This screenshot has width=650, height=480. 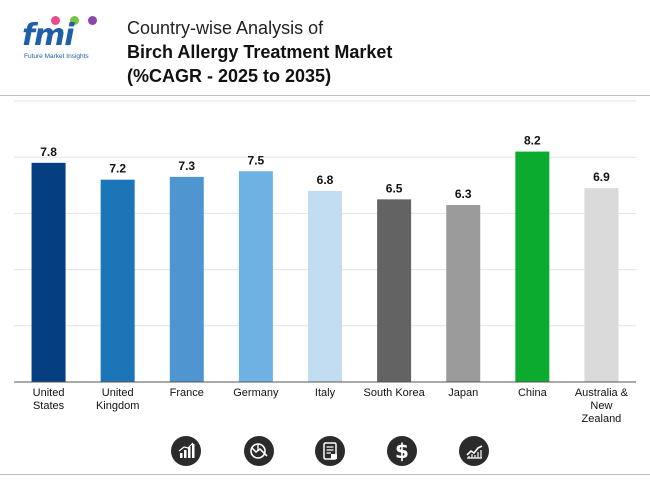 What do you see at coordinates (256, 393) in the screenshot?
I see `category-label: Germany` at bounding box center [256, 393].